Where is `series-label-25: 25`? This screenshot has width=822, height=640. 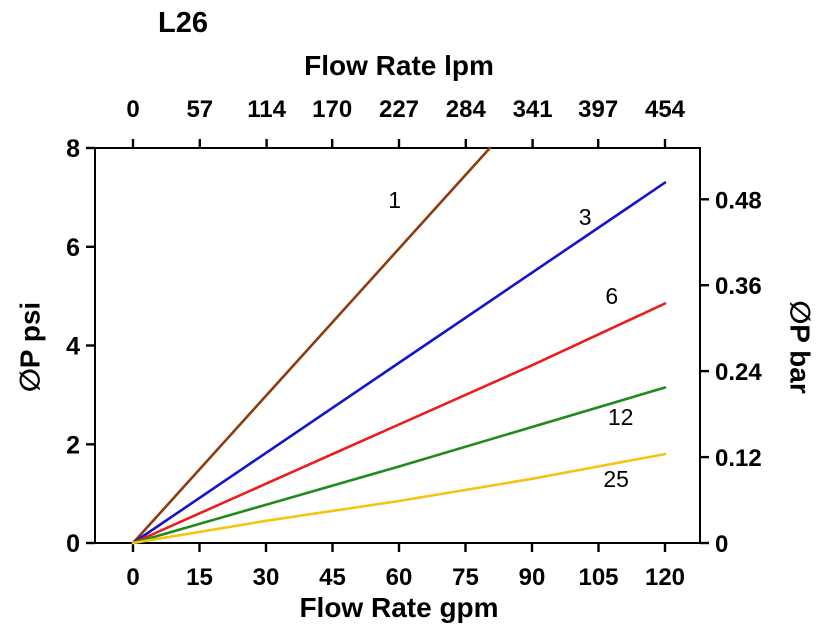 series-label-25: 25 is located at coordinates (616, 479).